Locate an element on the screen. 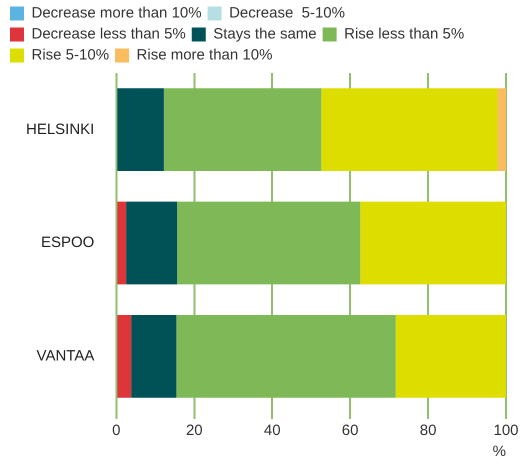  x-tick-label: 20 is located at coordinates (194, 431).